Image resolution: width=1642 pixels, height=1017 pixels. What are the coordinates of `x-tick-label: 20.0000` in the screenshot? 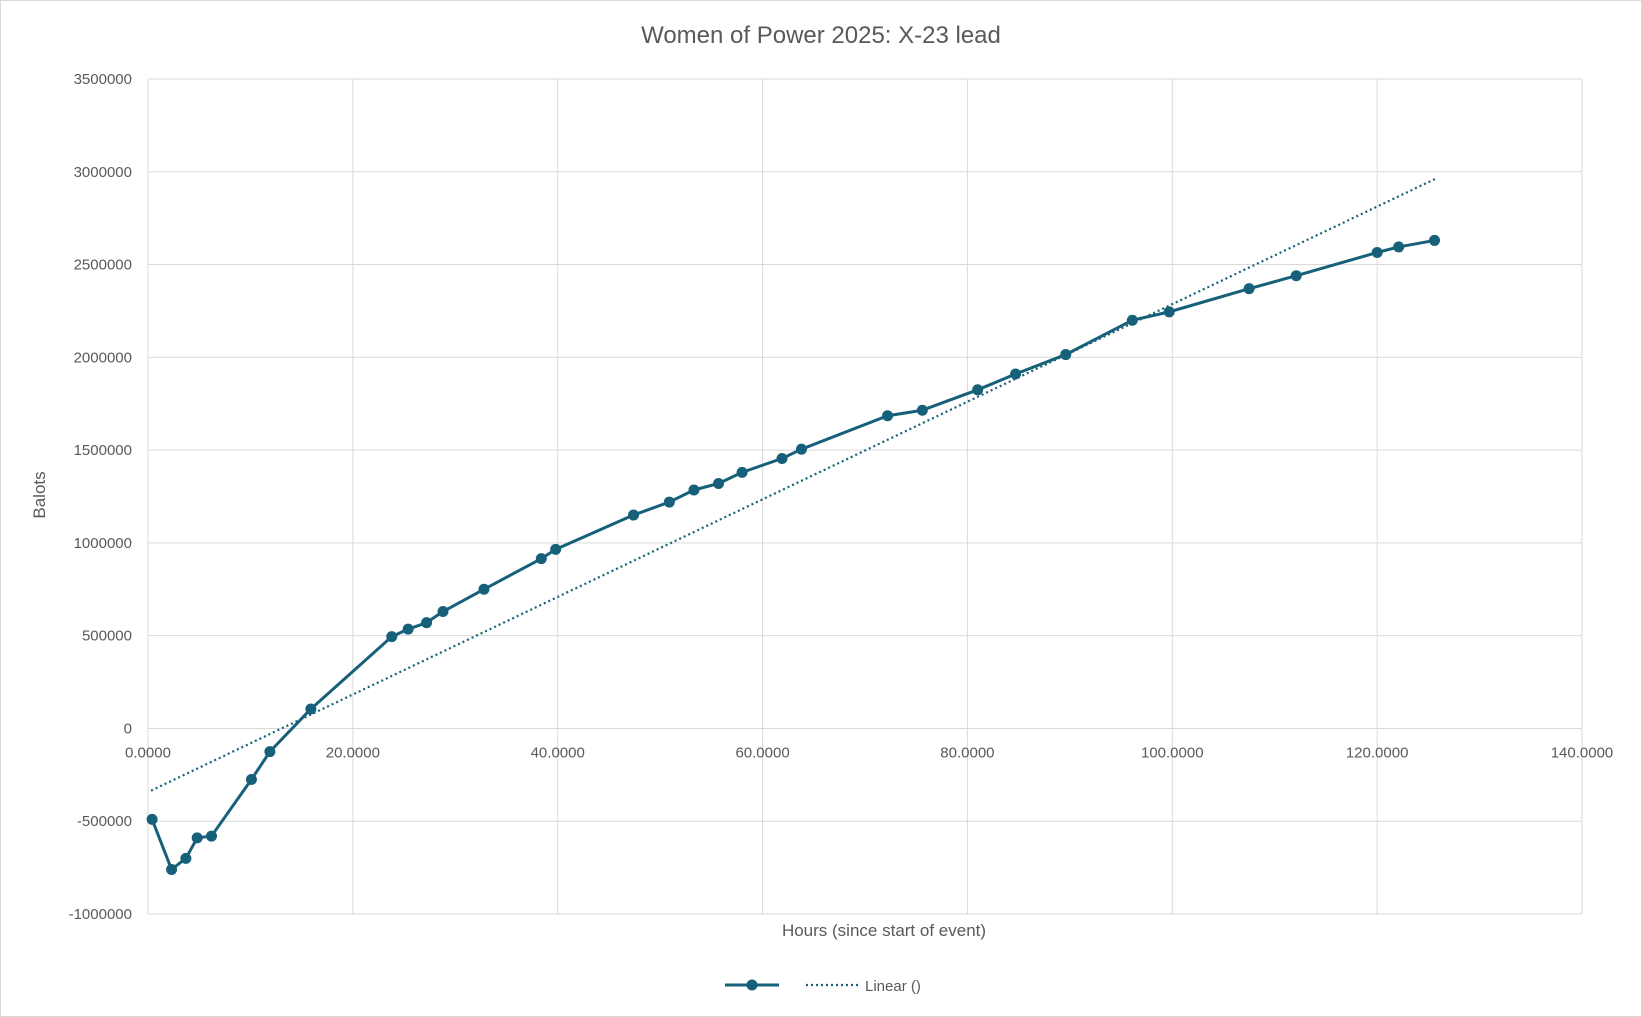 It's located at (353, 752).